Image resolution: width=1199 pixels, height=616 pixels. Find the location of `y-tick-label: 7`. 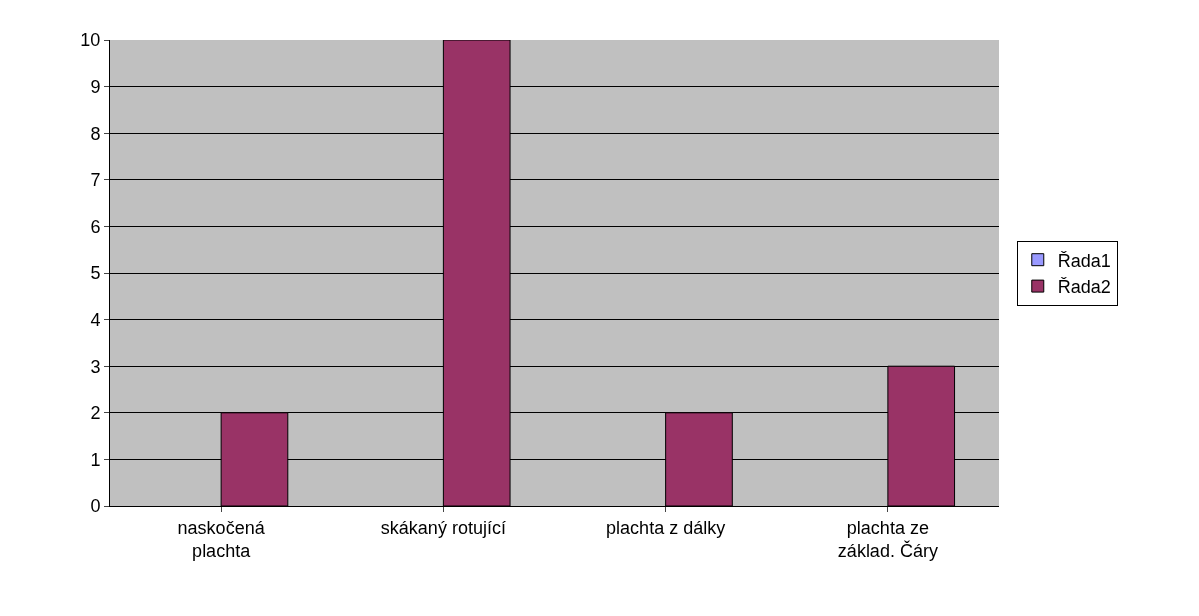

y-tick-label: 7 is located at coordinates (95, 180).